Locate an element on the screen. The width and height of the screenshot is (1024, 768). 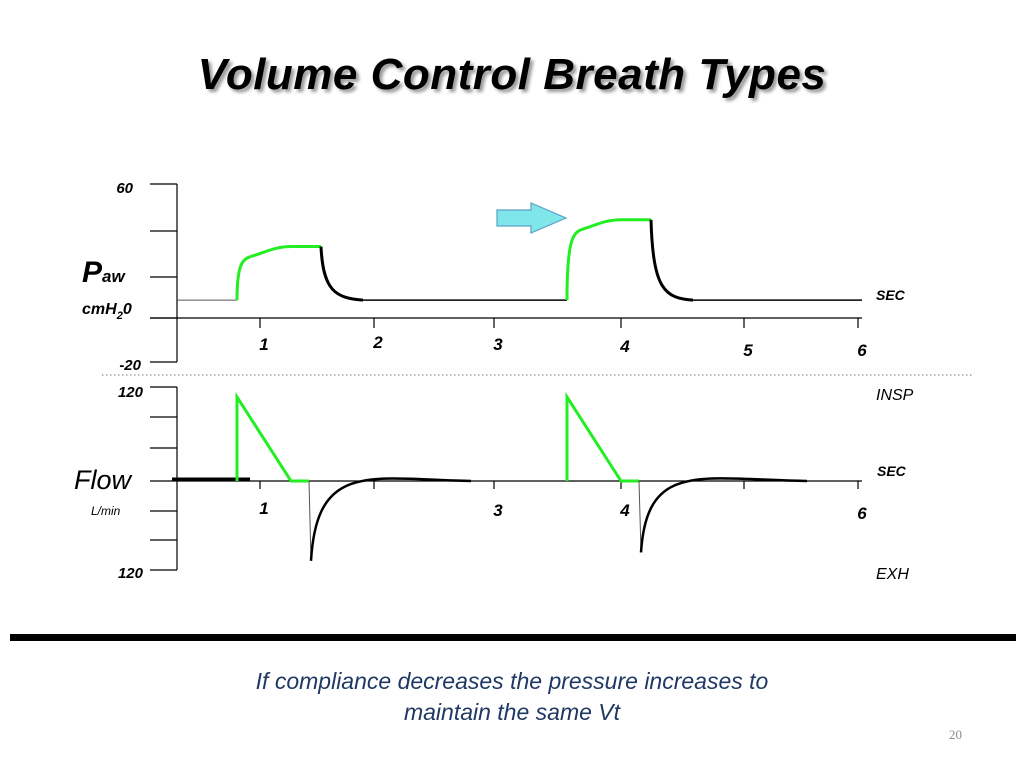
flow-sec-label: SEC is located at coordinates (892, 471).